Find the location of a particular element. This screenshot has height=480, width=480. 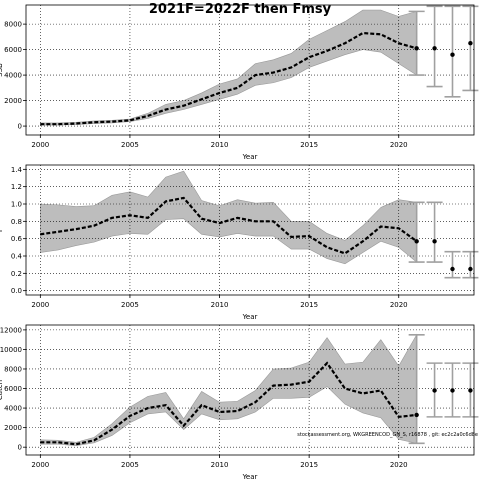

y-axis-label: F is located at coordinates (2, 230).